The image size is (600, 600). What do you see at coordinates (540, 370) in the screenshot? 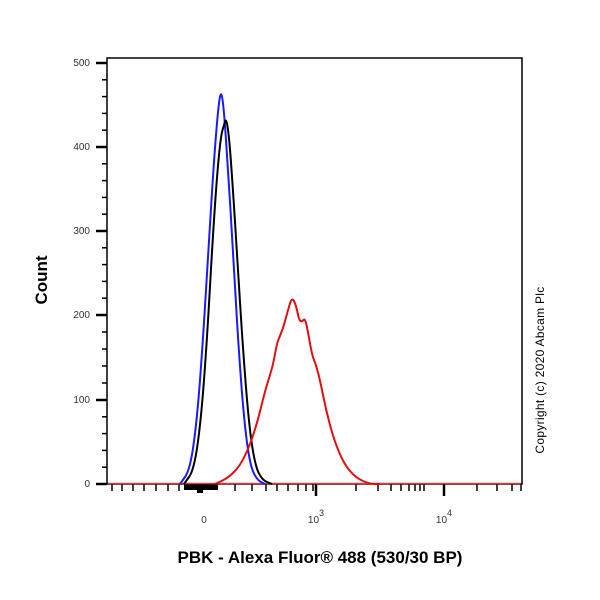
I see `copyright-notice: Copyright (c) 2020 Abcam Plc` at bounding box center [540, 370].